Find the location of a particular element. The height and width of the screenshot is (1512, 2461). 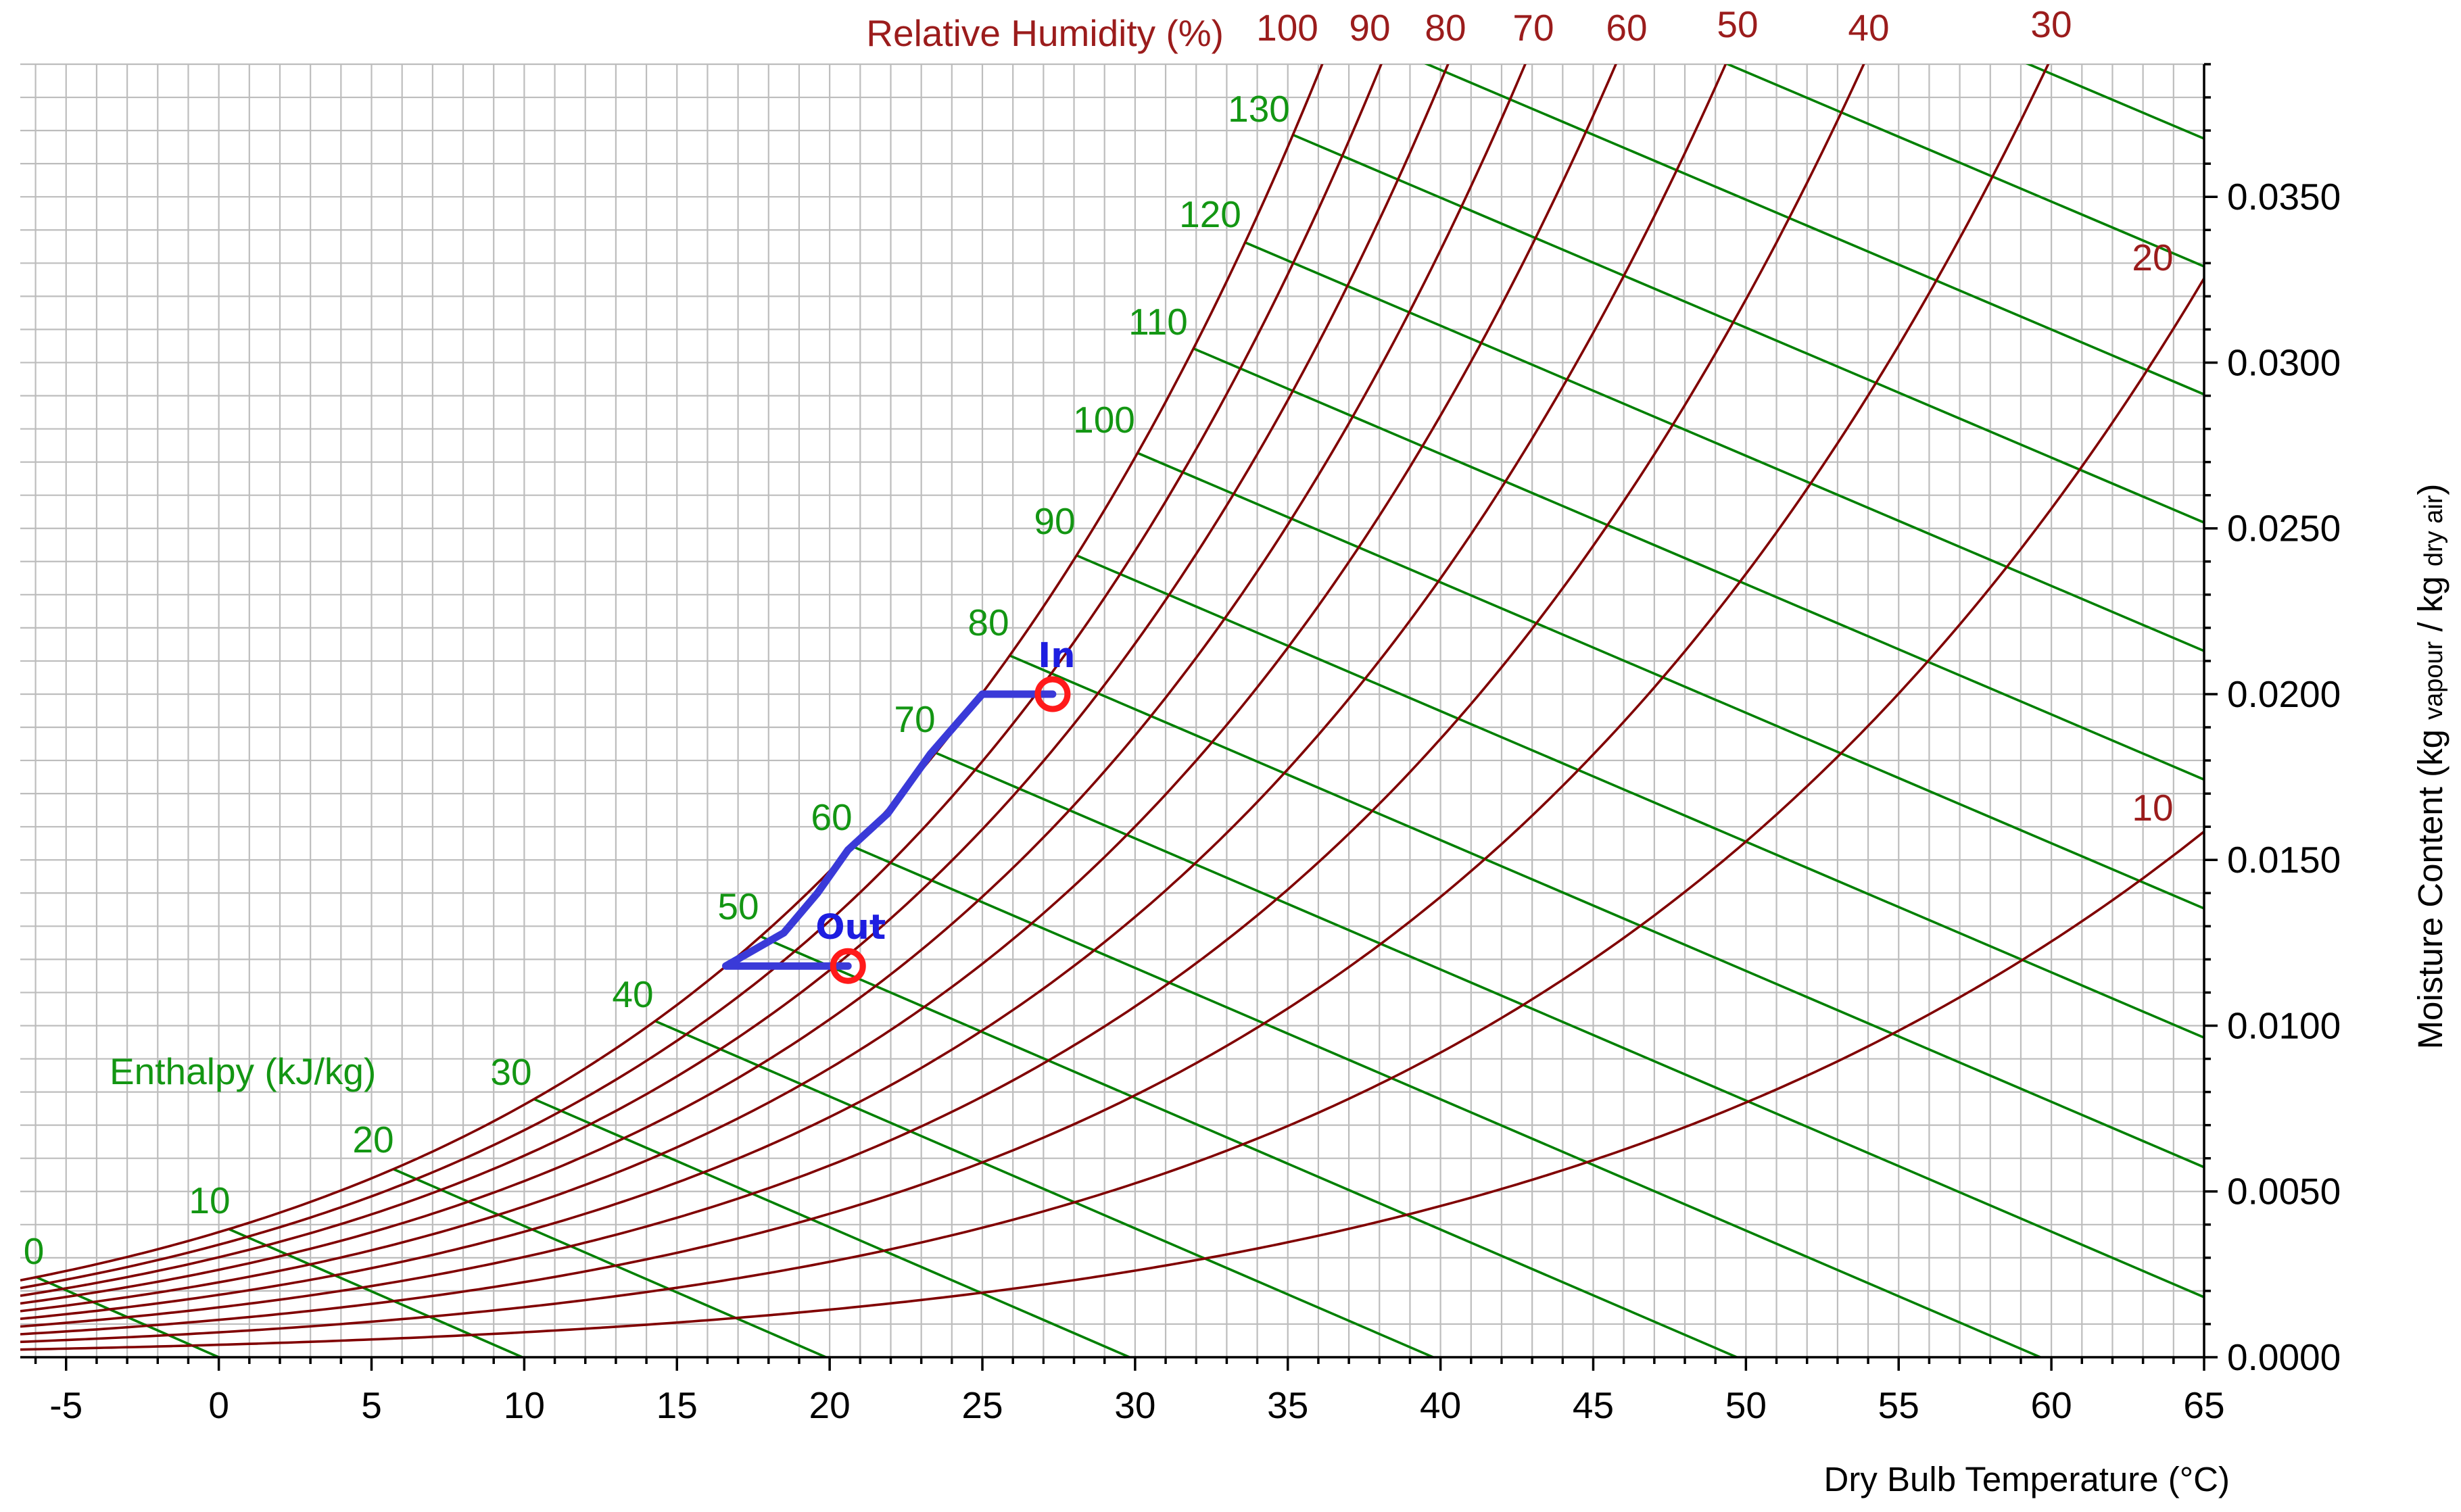

state-point-label: In is located at coordinates (1056, 656).